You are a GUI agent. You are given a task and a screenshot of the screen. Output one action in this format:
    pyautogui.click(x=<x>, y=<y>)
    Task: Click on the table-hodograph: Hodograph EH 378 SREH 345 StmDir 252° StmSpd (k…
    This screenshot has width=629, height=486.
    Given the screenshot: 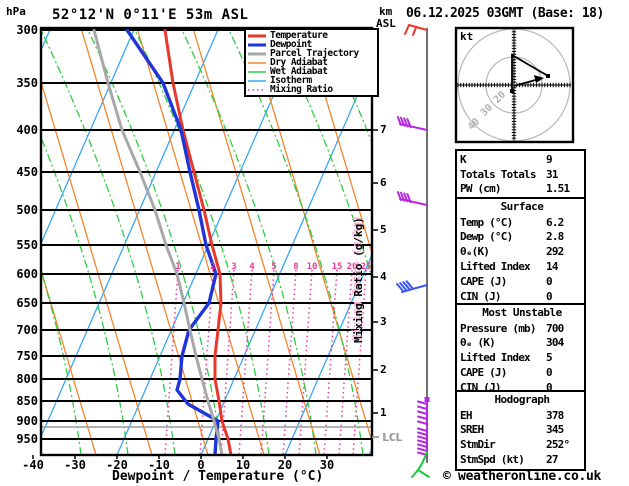 What is the action you would take?
    pyautogui.click(x=520, y=430)
    